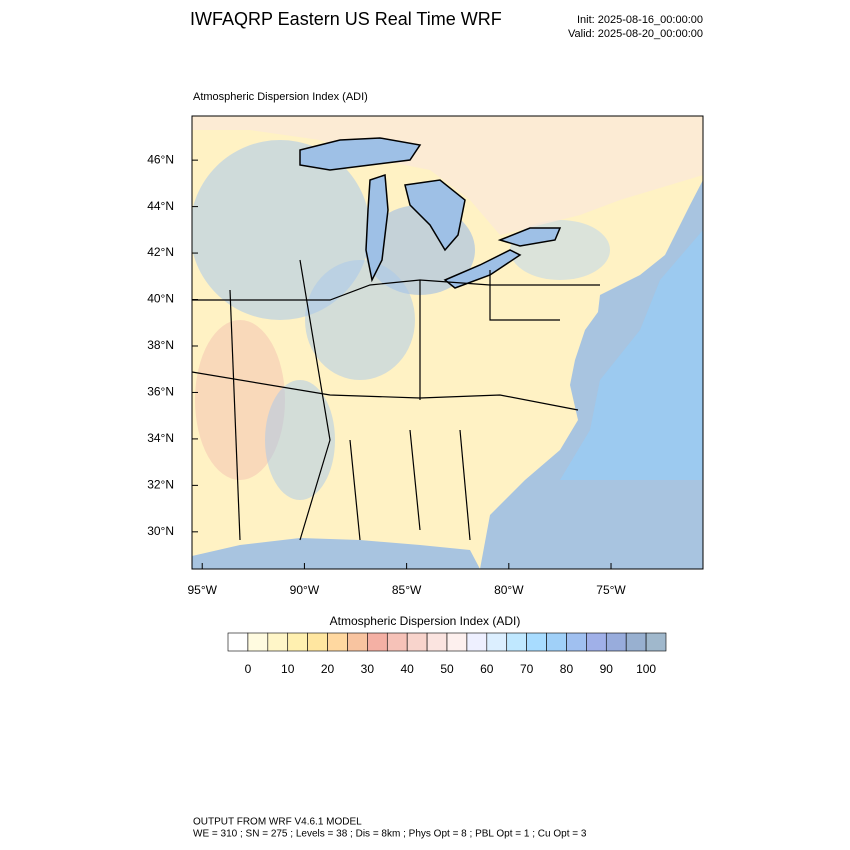 This screenshot has width=850, height=850. I want to click on colorbar-tick-label: 10, so click(288, 669).